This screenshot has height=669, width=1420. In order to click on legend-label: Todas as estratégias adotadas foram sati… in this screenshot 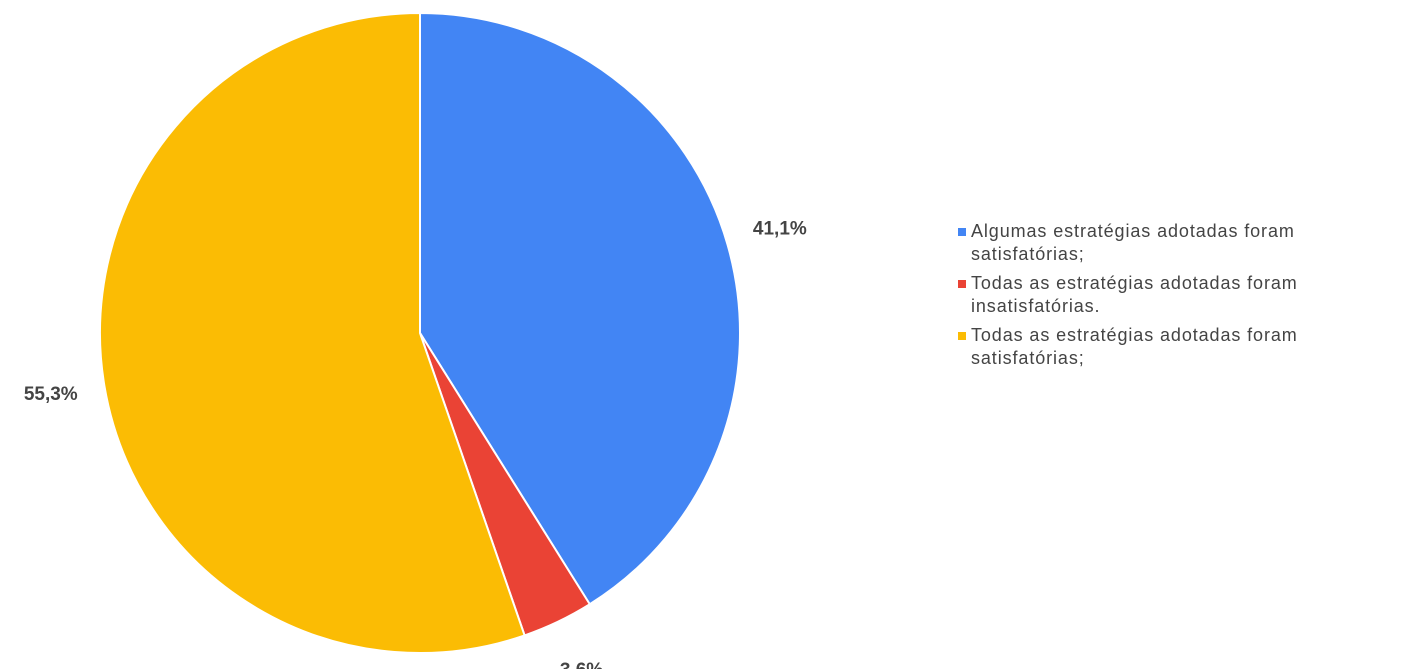, I will do `click(1134, 346)`.